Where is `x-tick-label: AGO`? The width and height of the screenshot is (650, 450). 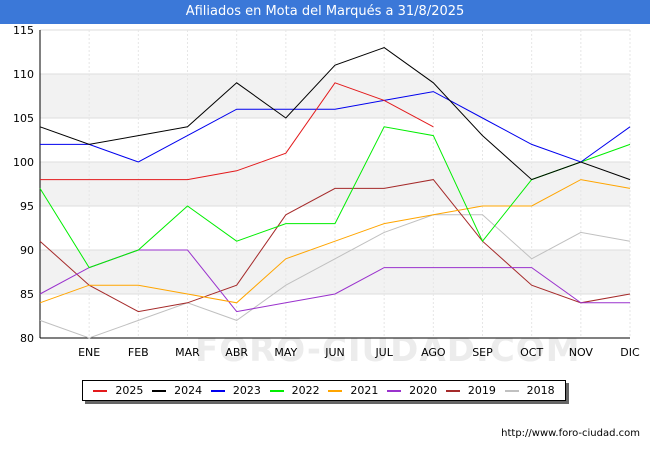 x-tick-label: AGO is located at coordinates (433, 352).